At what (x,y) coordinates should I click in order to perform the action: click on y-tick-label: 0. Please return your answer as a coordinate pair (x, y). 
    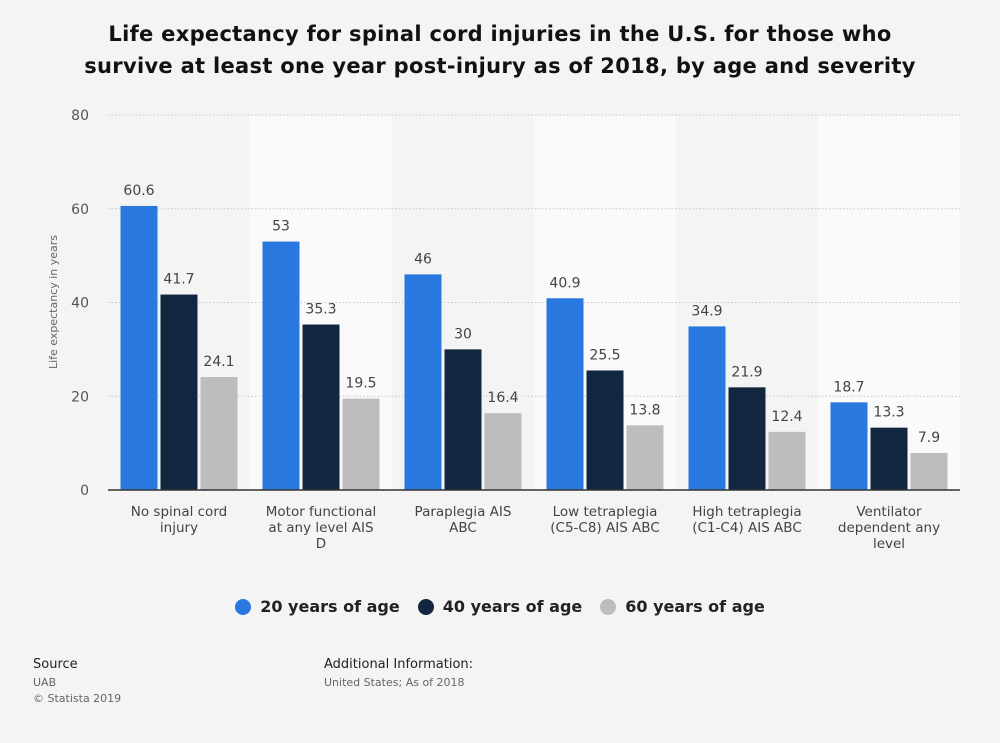
    Looking at the image, I should click on (84, 491).